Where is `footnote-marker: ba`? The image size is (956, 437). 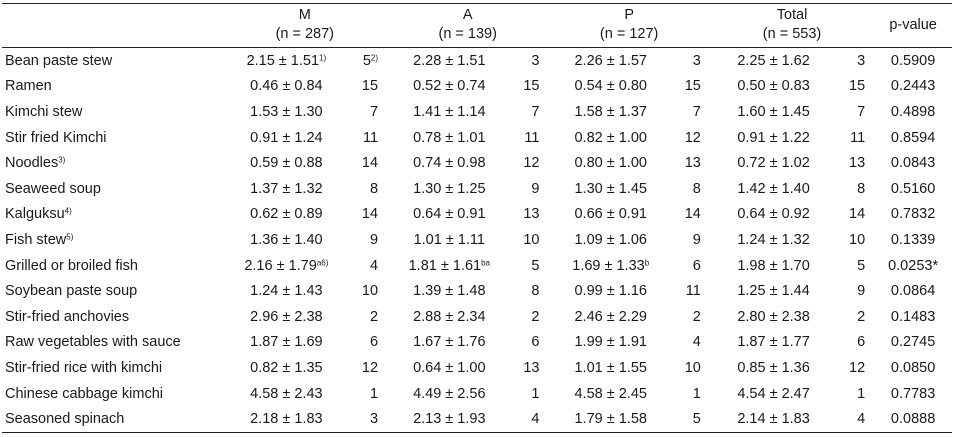
footnote-marker: ba is located at coordinates (485, 263).